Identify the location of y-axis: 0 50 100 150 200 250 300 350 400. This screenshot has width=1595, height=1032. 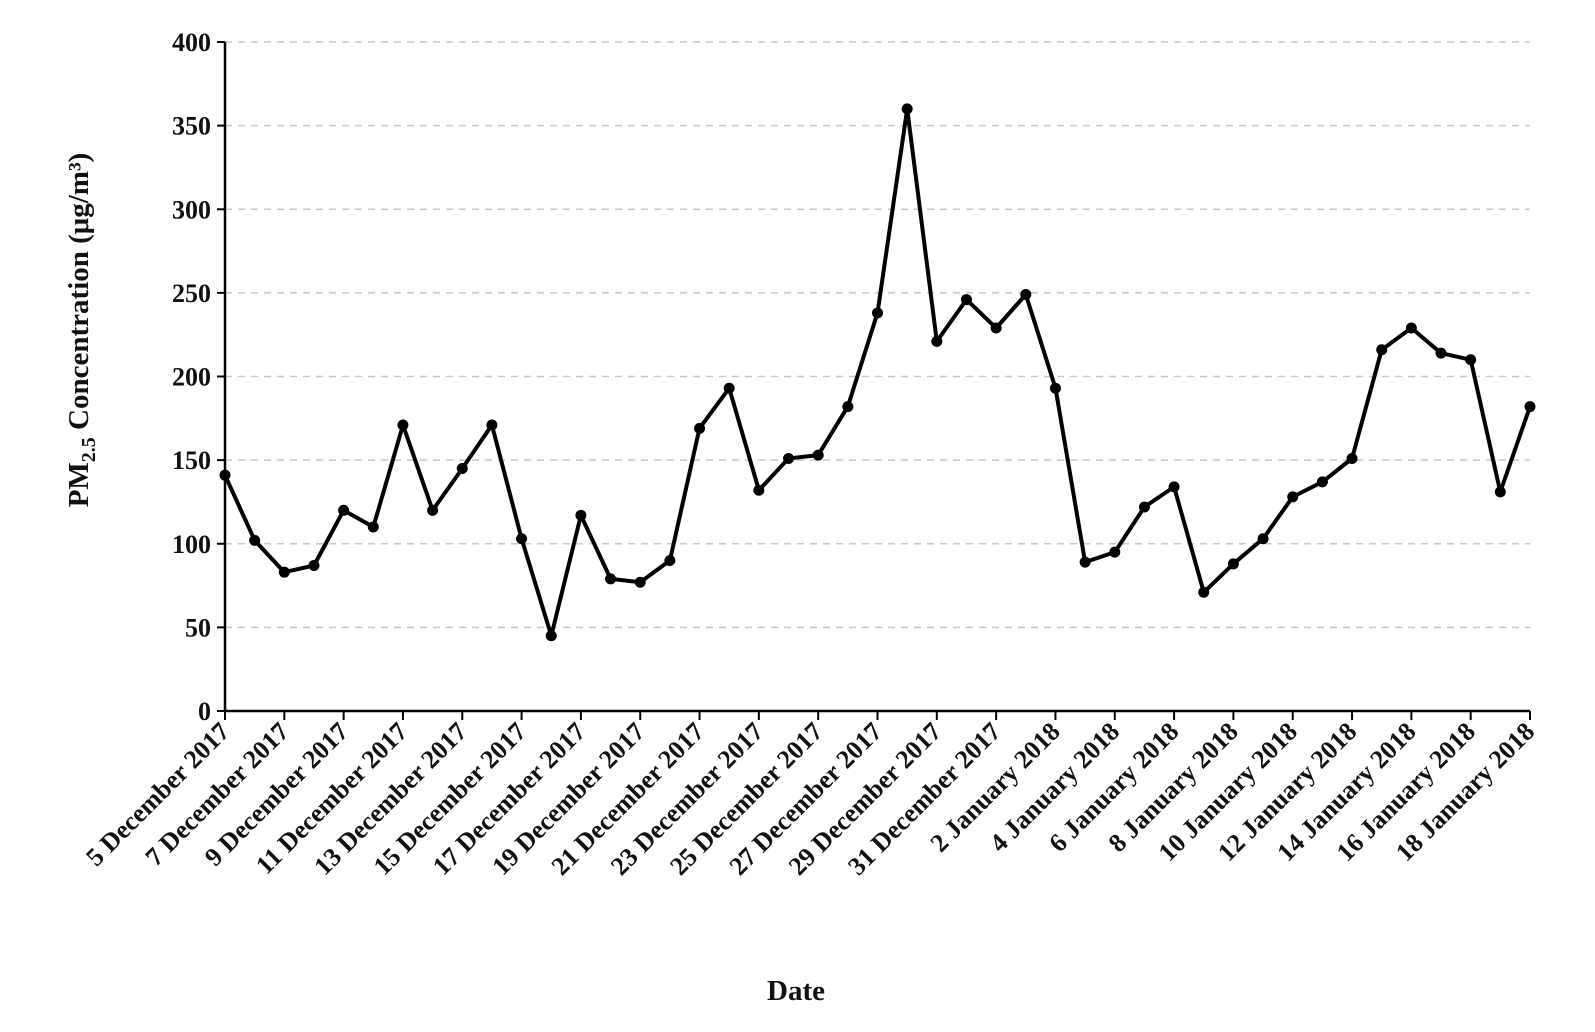
(199, 377).